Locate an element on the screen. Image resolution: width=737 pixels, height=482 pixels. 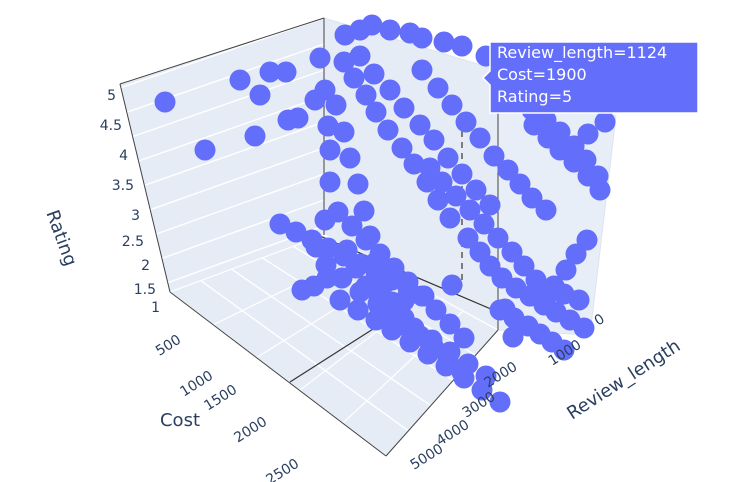
z-tick-label: 2.5 is located at coordinates (133, 242).